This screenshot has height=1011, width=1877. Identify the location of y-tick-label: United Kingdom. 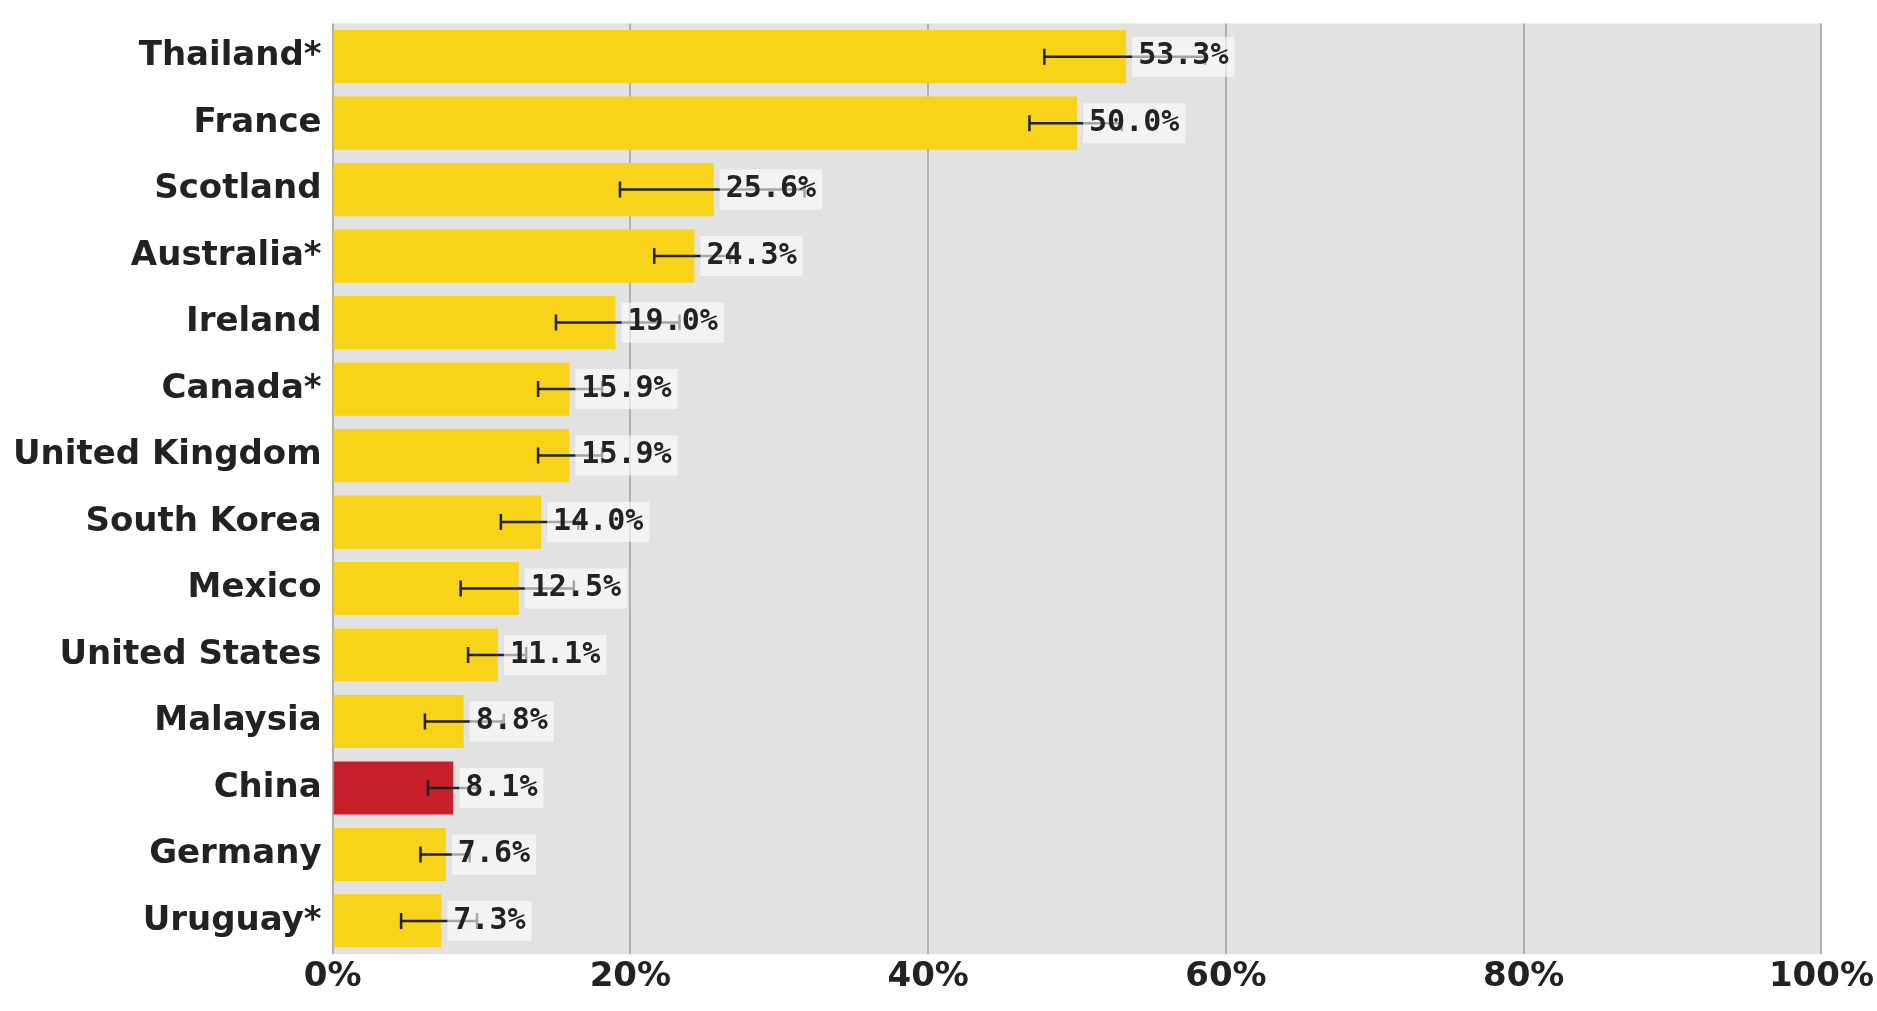
(167, 452).